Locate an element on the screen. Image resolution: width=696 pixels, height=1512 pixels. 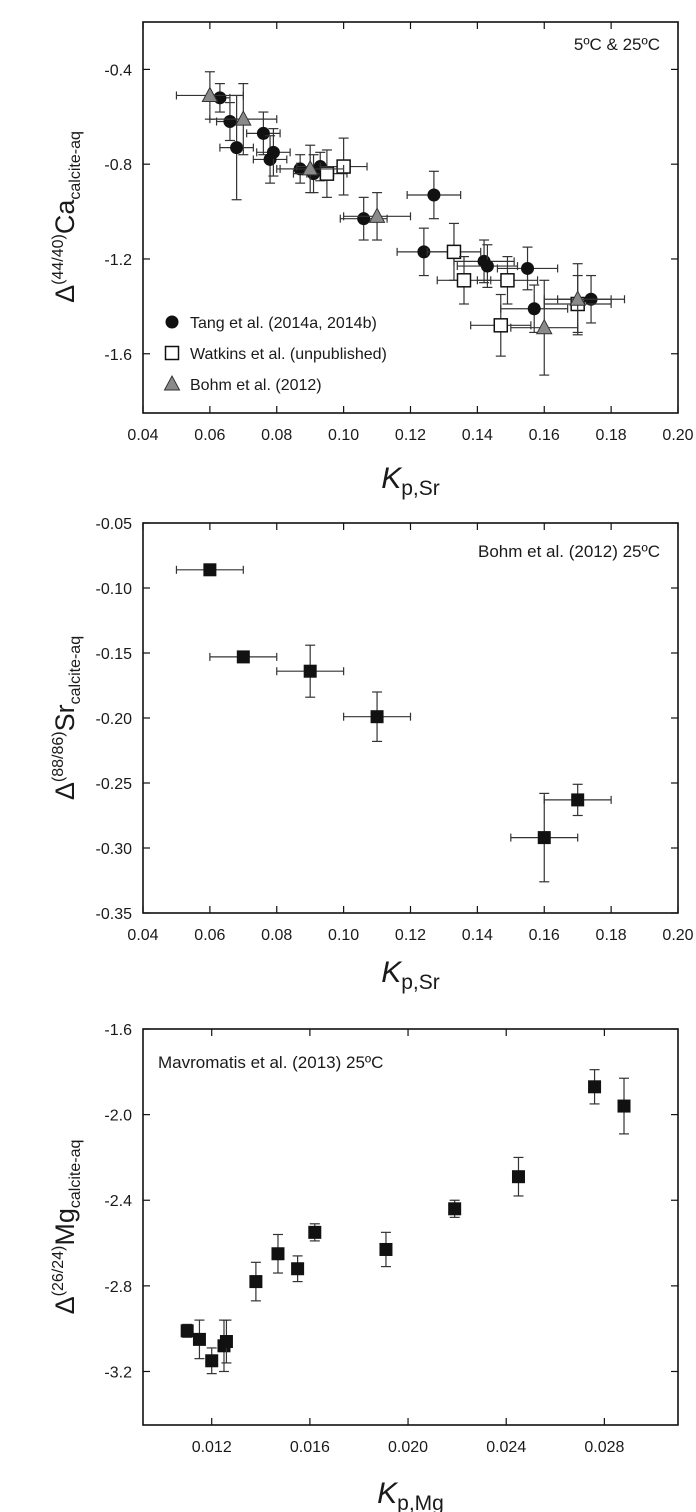
legend-entry: Watkins et al. (unpublished) is located at coordinates (275, 354).